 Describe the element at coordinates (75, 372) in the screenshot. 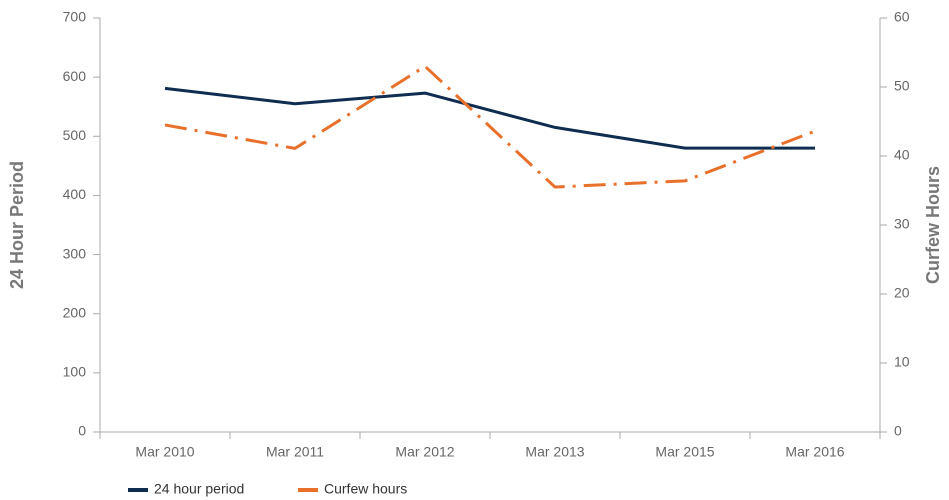

I see `y-tick-label: 100` at that location.